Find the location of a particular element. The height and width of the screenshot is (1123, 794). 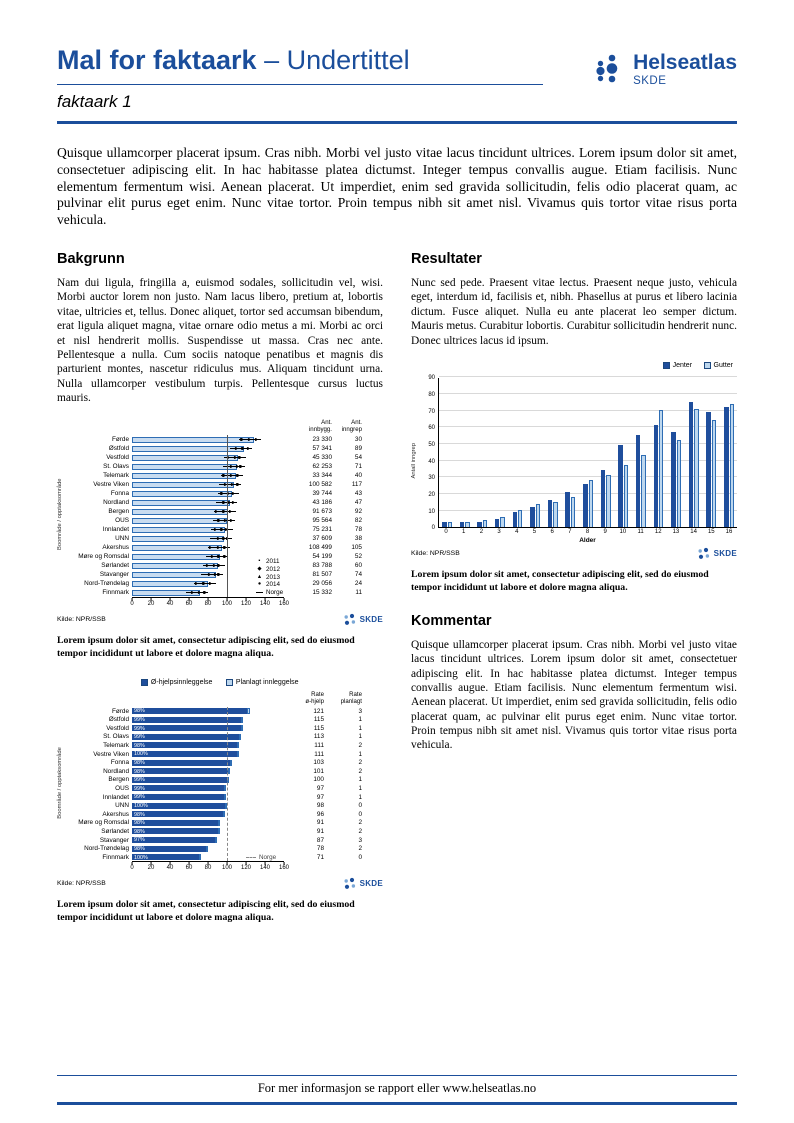

chart2-rate-acute-value: 113 is located at coordinates (318, 737).